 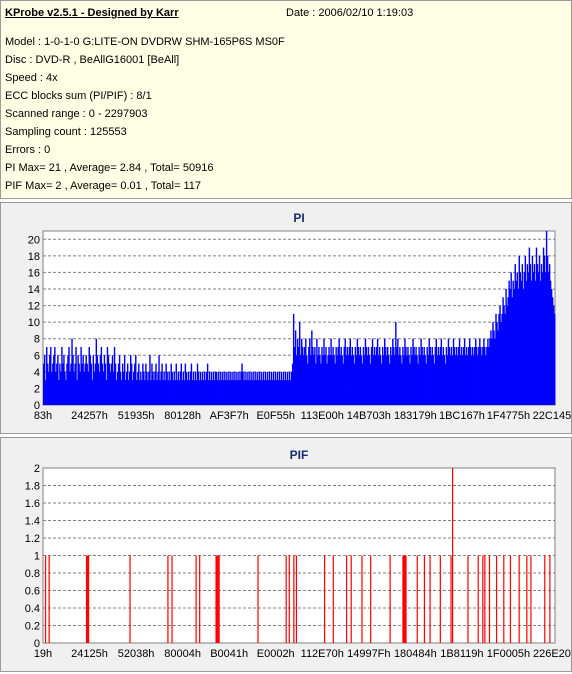 What do you see at coordinates (136, 416) in the screenshot?
I see `x-tick-label: 51935h` at bounding box center [136, 416].